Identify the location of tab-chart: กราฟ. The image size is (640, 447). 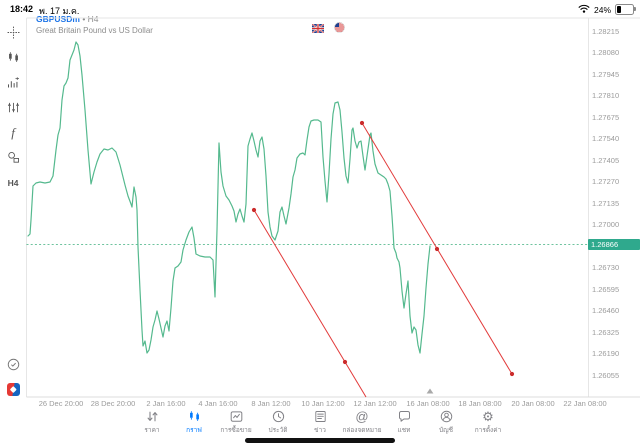
(194, 422).